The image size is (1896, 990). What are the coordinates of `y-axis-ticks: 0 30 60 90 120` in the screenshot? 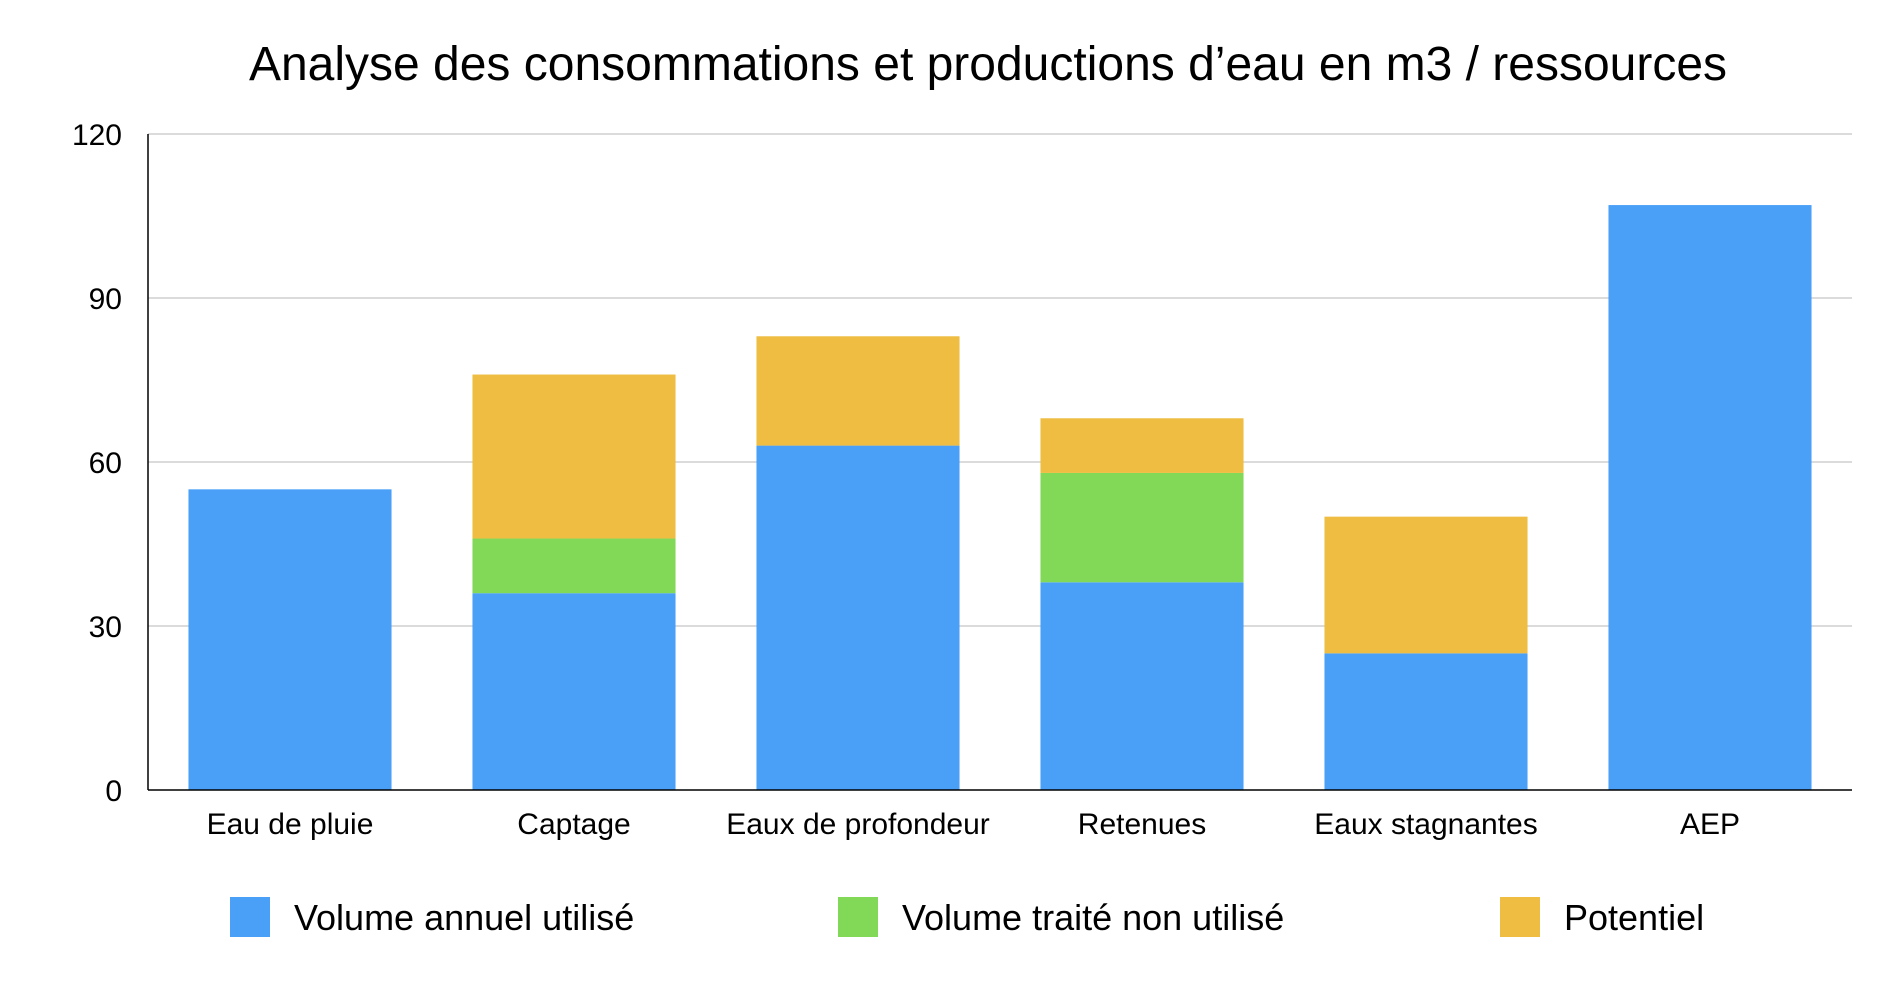 It's located at (97, 463).